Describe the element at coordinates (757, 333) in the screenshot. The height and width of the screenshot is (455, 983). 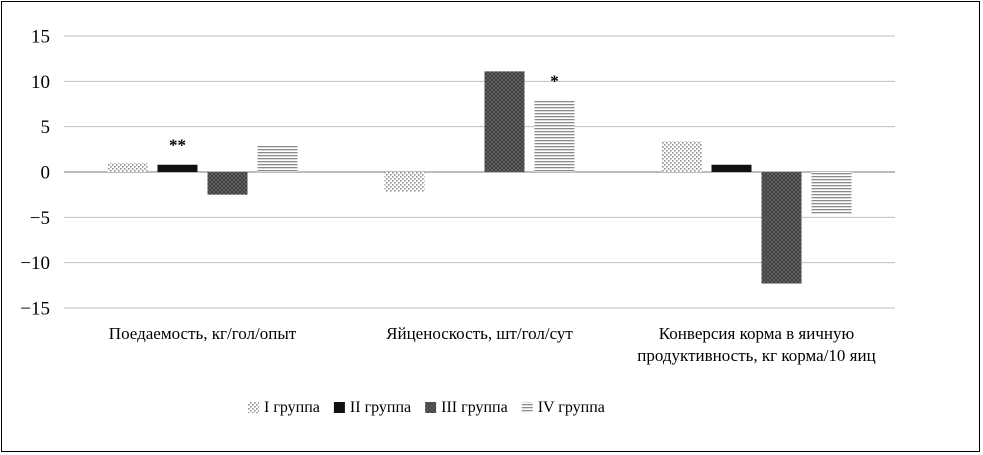
I see `category-label: Конверсия корма в яичную` at that location.